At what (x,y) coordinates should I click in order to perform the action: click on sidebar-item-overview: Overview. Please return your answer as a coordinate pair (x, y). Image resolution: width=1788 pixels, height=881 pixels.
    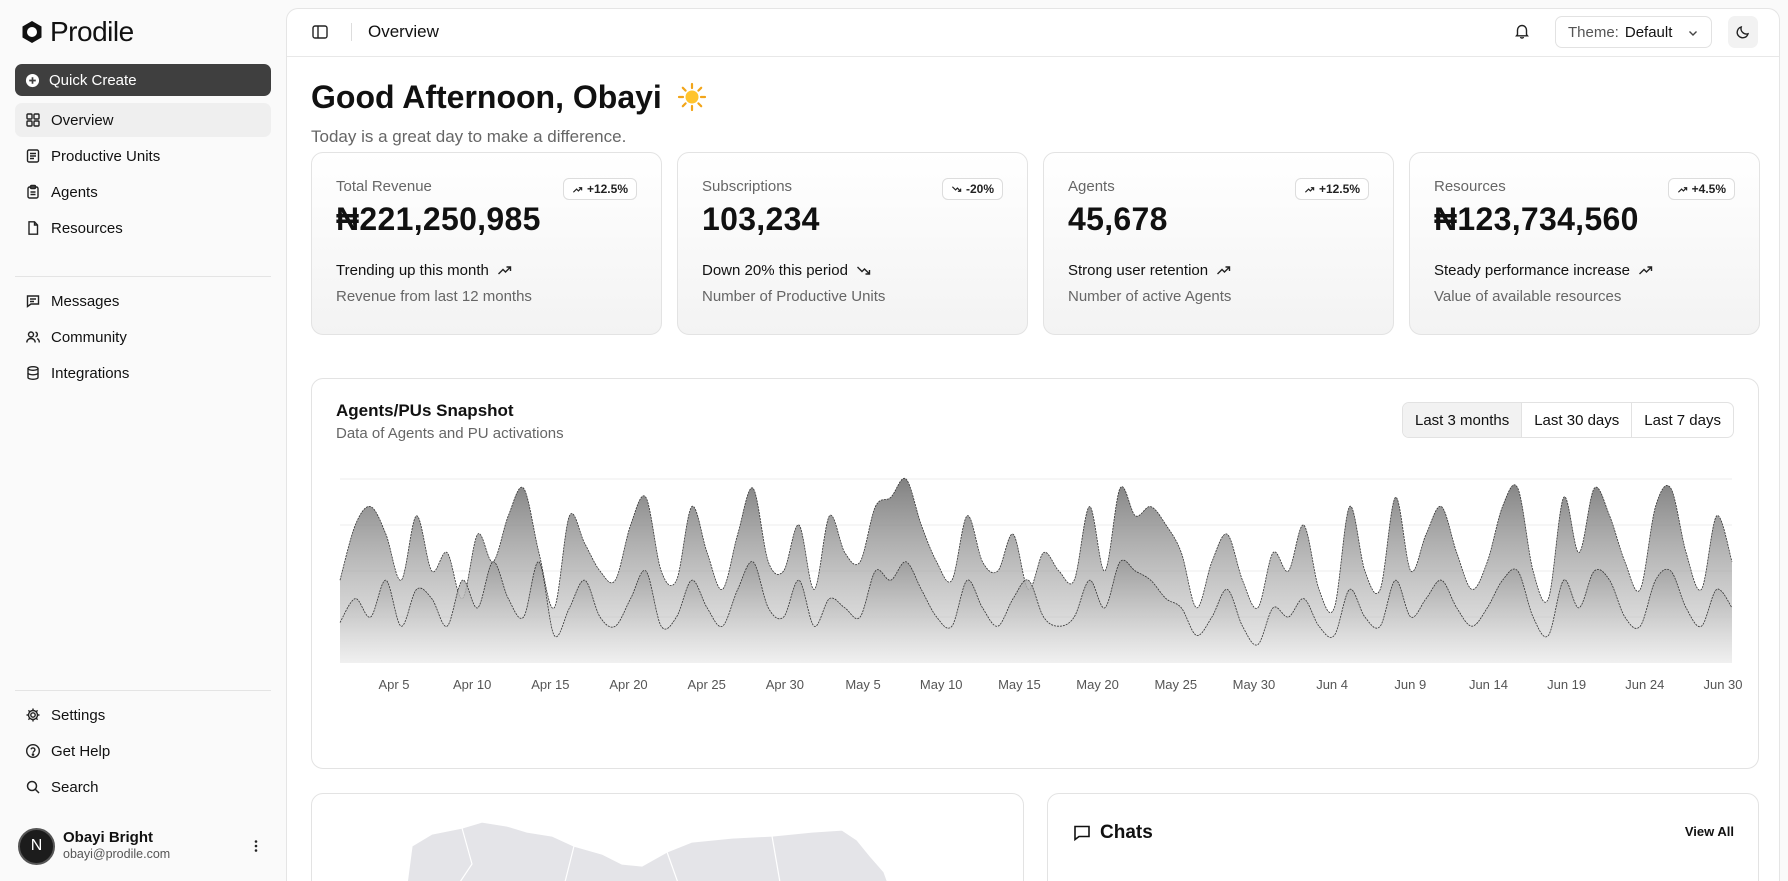
    Looking at the image, I should click on (143, 120).